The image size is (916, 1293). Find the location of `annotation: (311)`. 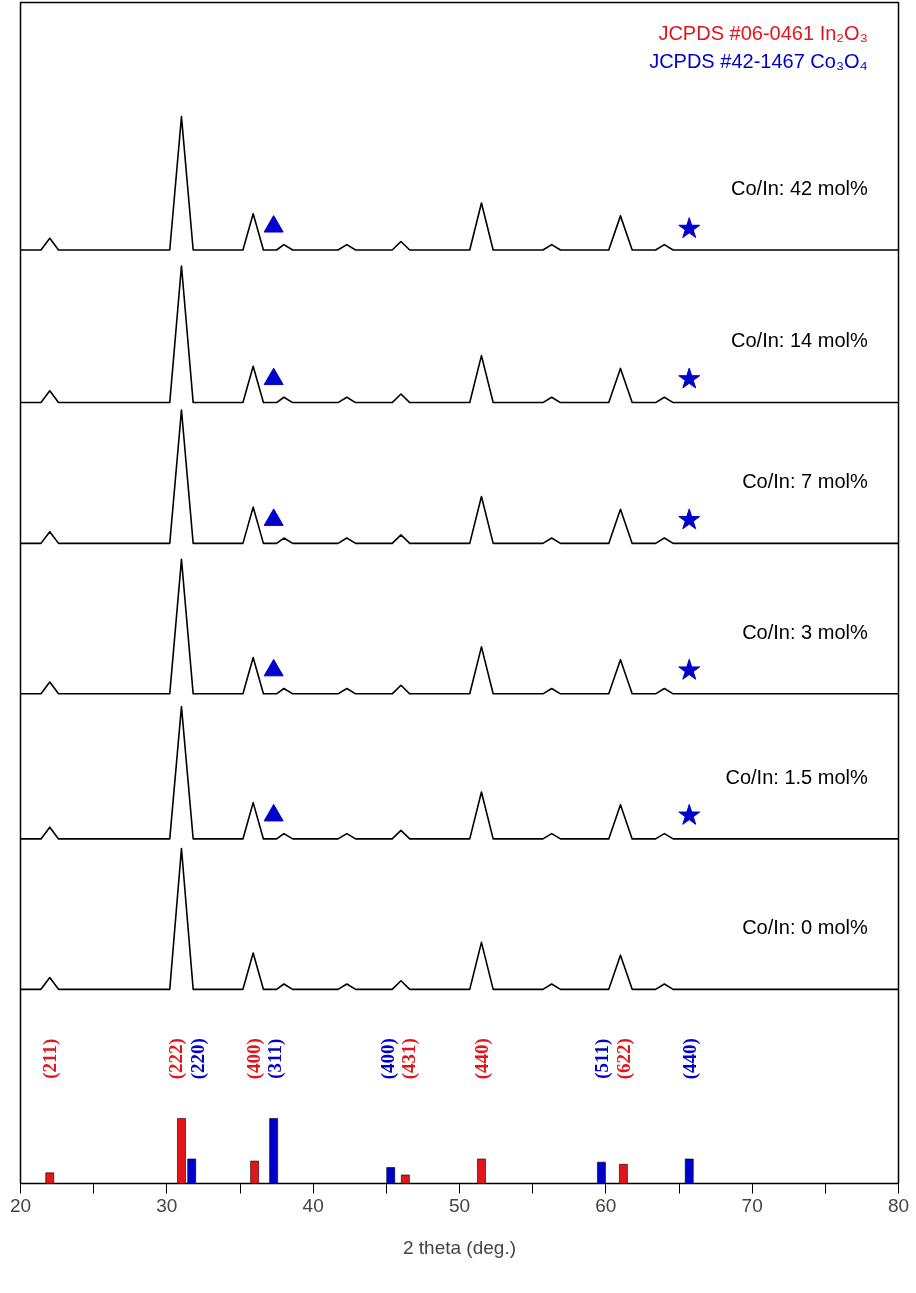

annotation: (311) is located at coordinates (275, 1058).